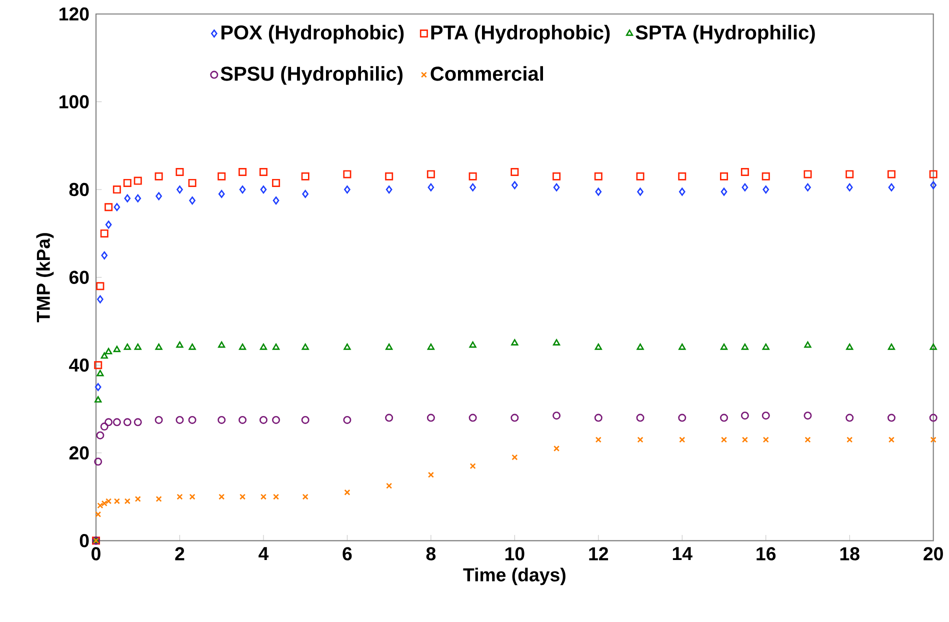 The height and width of the screenshot is (622, 949). What do you see at coordinates (431, 553) in the screenshot?
I see `x-tick-label: 8` at bounding box center [431, 553].